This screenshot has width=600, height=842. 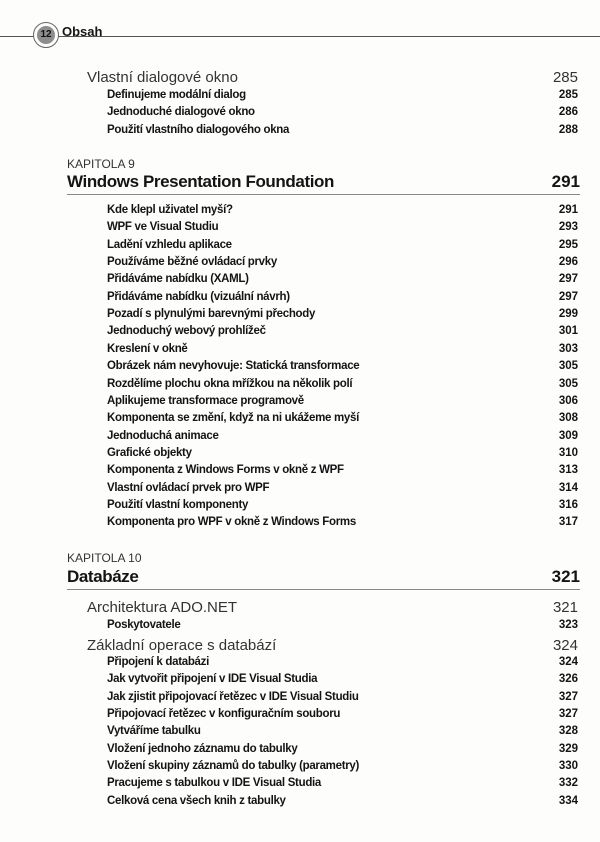 What do you see at coordinates (568, 129) in the screenshot?
I see `toc-entry-page: 288` at bounding box center [568, 129].